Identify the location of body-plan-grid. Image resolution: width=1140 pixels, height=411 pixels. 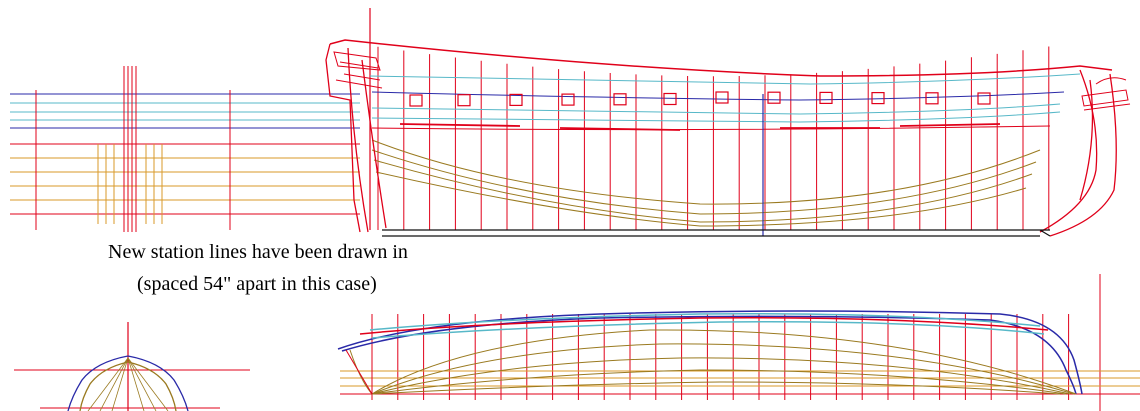
(185, 149).